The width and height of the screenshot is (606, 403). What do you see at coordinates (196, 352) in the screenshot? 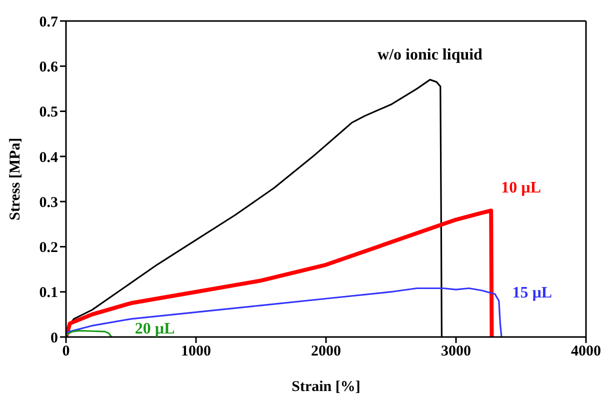
I see `x-tick-label: 1000` at bounding box center [196, 352].